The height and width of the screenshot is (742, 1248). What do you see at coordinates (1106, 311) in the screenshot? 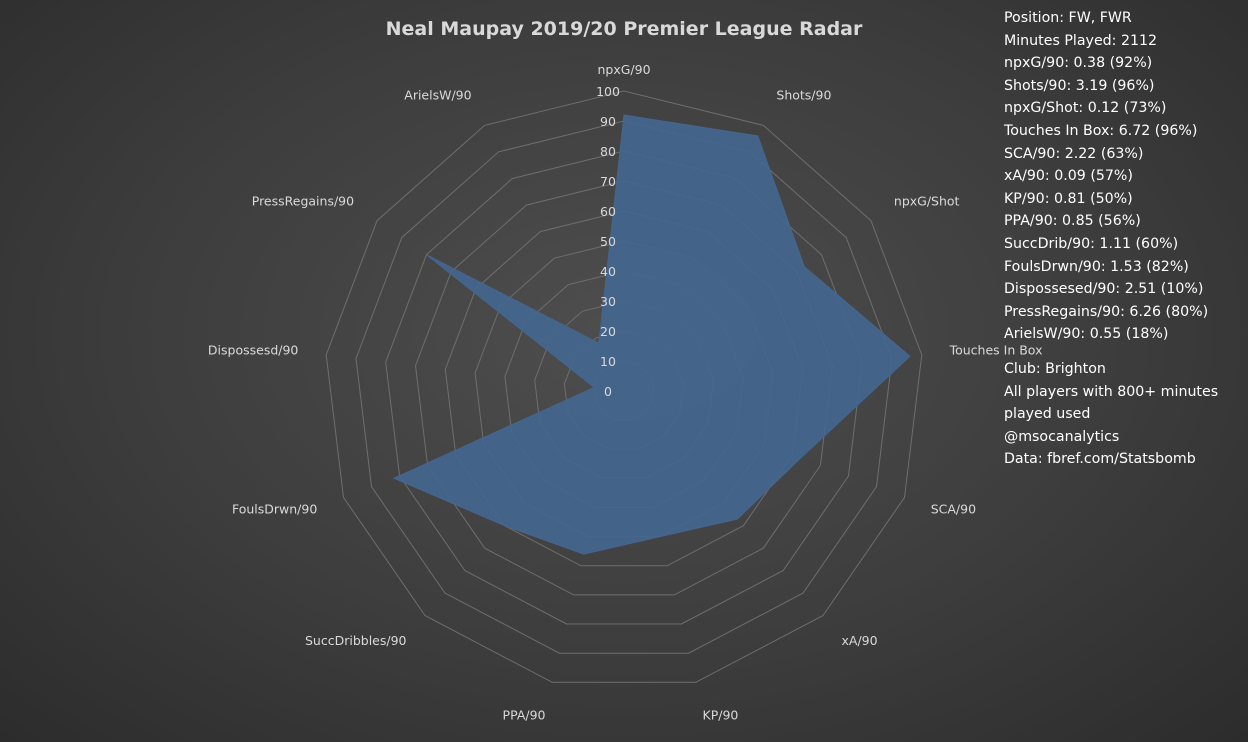
I see `stat-line: PressRegains/90: 6.26 (80%)` at bounding box center [1106, 311].